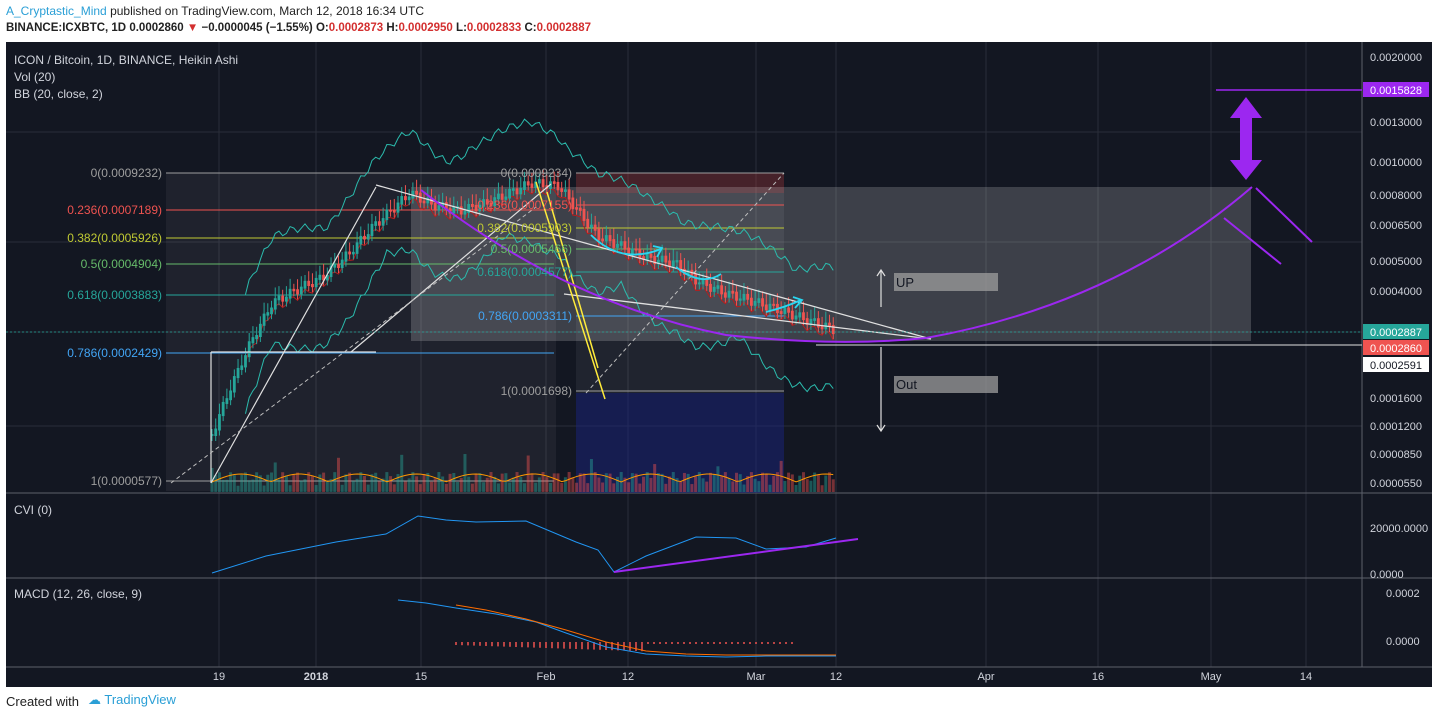 This screenshot has width=1438, height=718. I want to click on fib-left-levels, so click(360, 327).